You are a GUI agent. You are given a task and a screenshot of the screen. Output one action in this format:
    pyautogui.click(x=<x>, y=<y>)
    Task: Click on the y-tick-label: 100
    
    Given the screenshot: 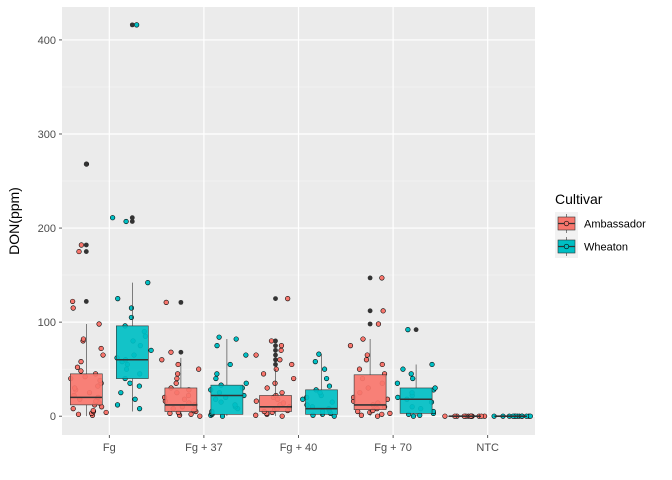 What is the action you would take?
    pyautogui.click(x=47, y=323)
    